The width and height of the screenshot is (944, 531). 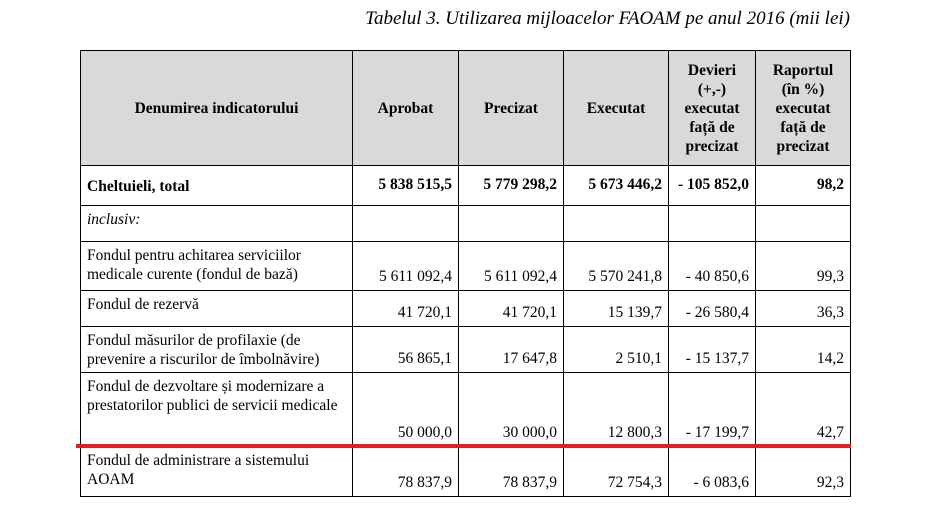 I want to click on table-row: inclusiv:, so click(x=465, y=223).